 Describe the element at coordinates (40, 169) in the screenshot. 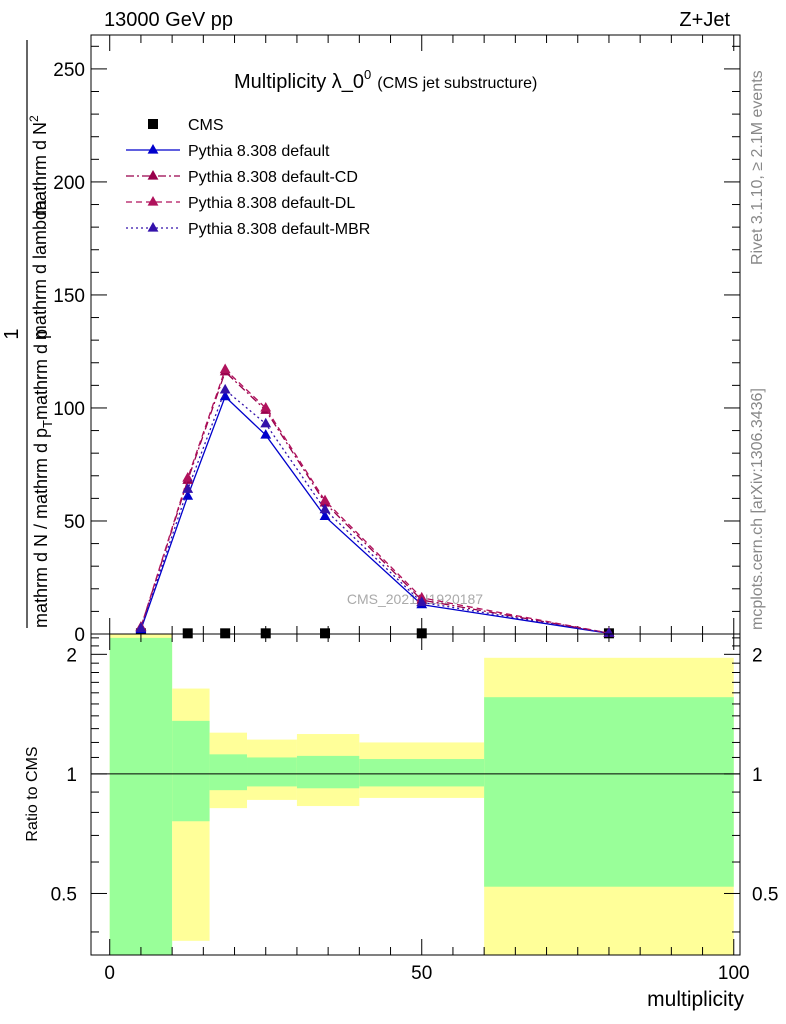

I see `ylabel-middle-text: mathrm d N` at that location.